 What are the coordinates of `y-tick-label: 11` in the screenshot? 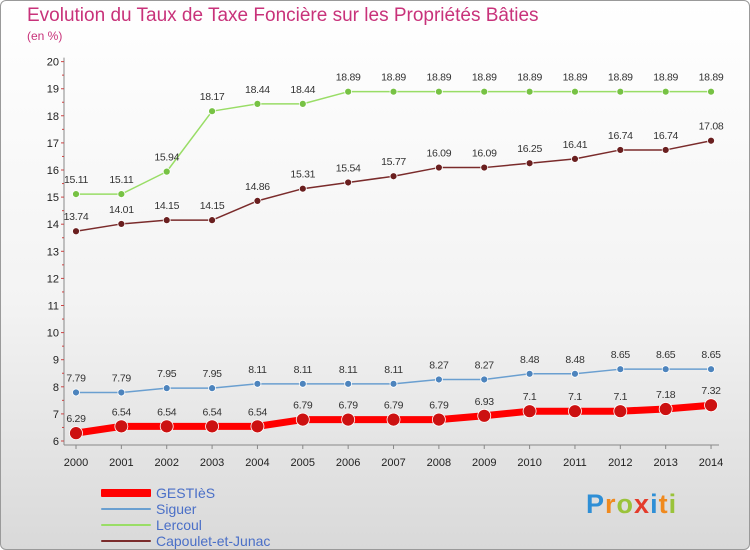 It's located at (53, 307).